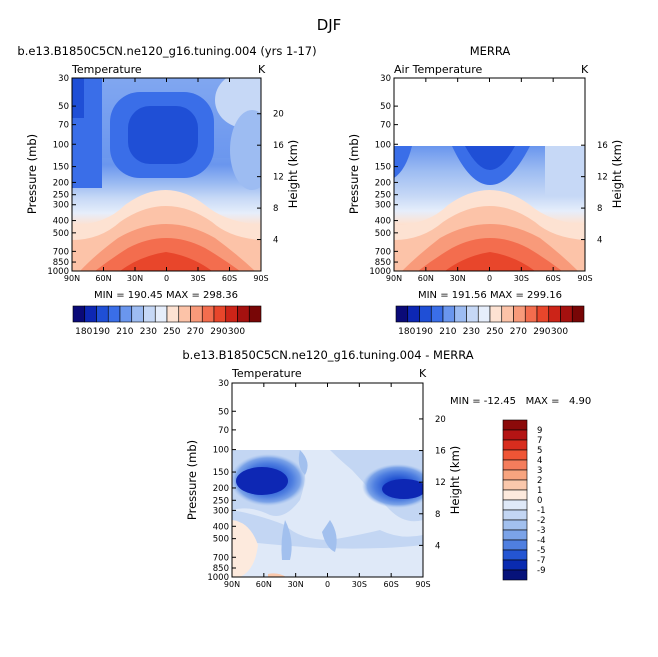 This screenshot has height=657, width=658. Describe the element at coordinates (539, 481) in the screenshot. I see `colorbar-label: 2` at that location.